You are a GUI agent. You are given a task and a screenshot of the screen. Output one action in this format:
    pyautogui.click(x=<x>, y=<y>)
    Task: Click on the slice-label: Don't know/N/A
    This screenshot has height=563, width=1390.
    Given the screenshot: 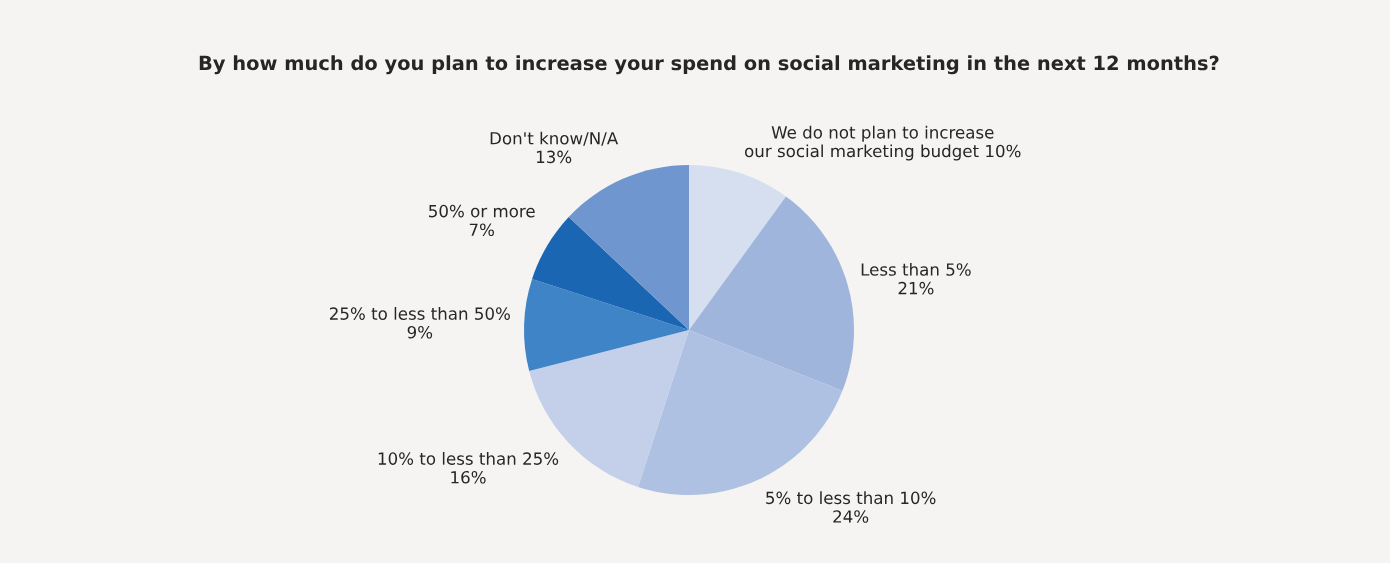 What is the action you would take?
    pyautogui.click(x=554, y=138)
    